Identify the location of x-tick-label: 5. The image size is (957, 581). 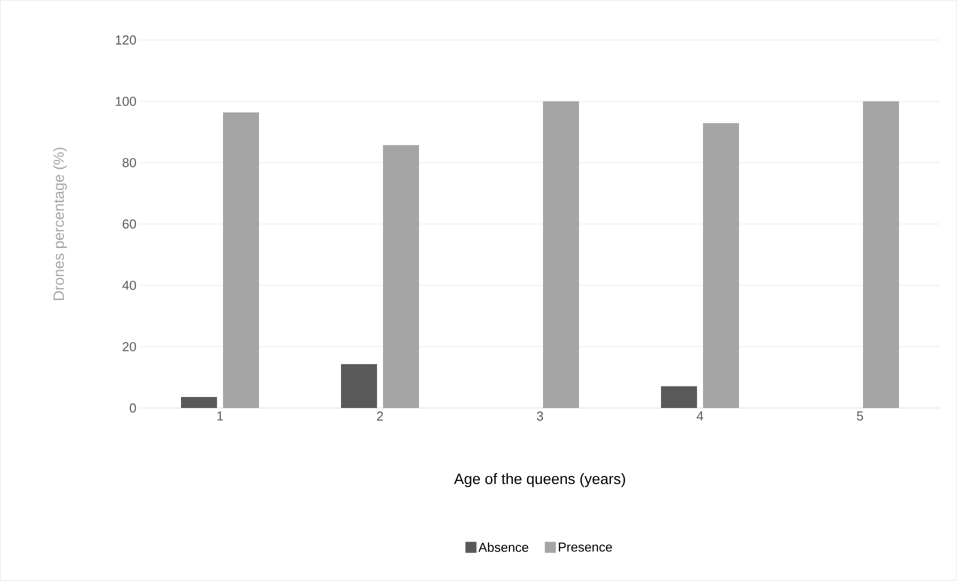
(860, 416).